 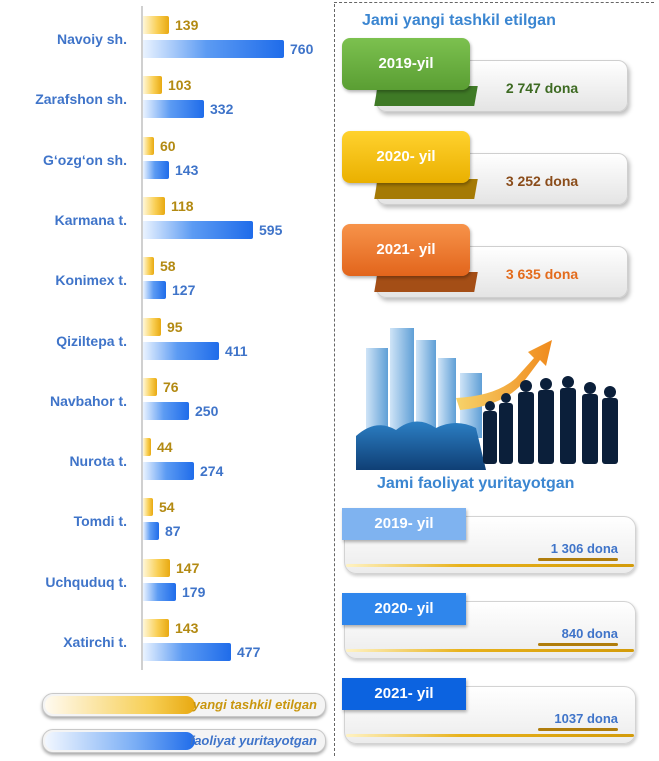 What do you see at coordinates (187, 25) in the screenshot?
I see `value-label-yangi: 139` at bounding box center [187, 25].